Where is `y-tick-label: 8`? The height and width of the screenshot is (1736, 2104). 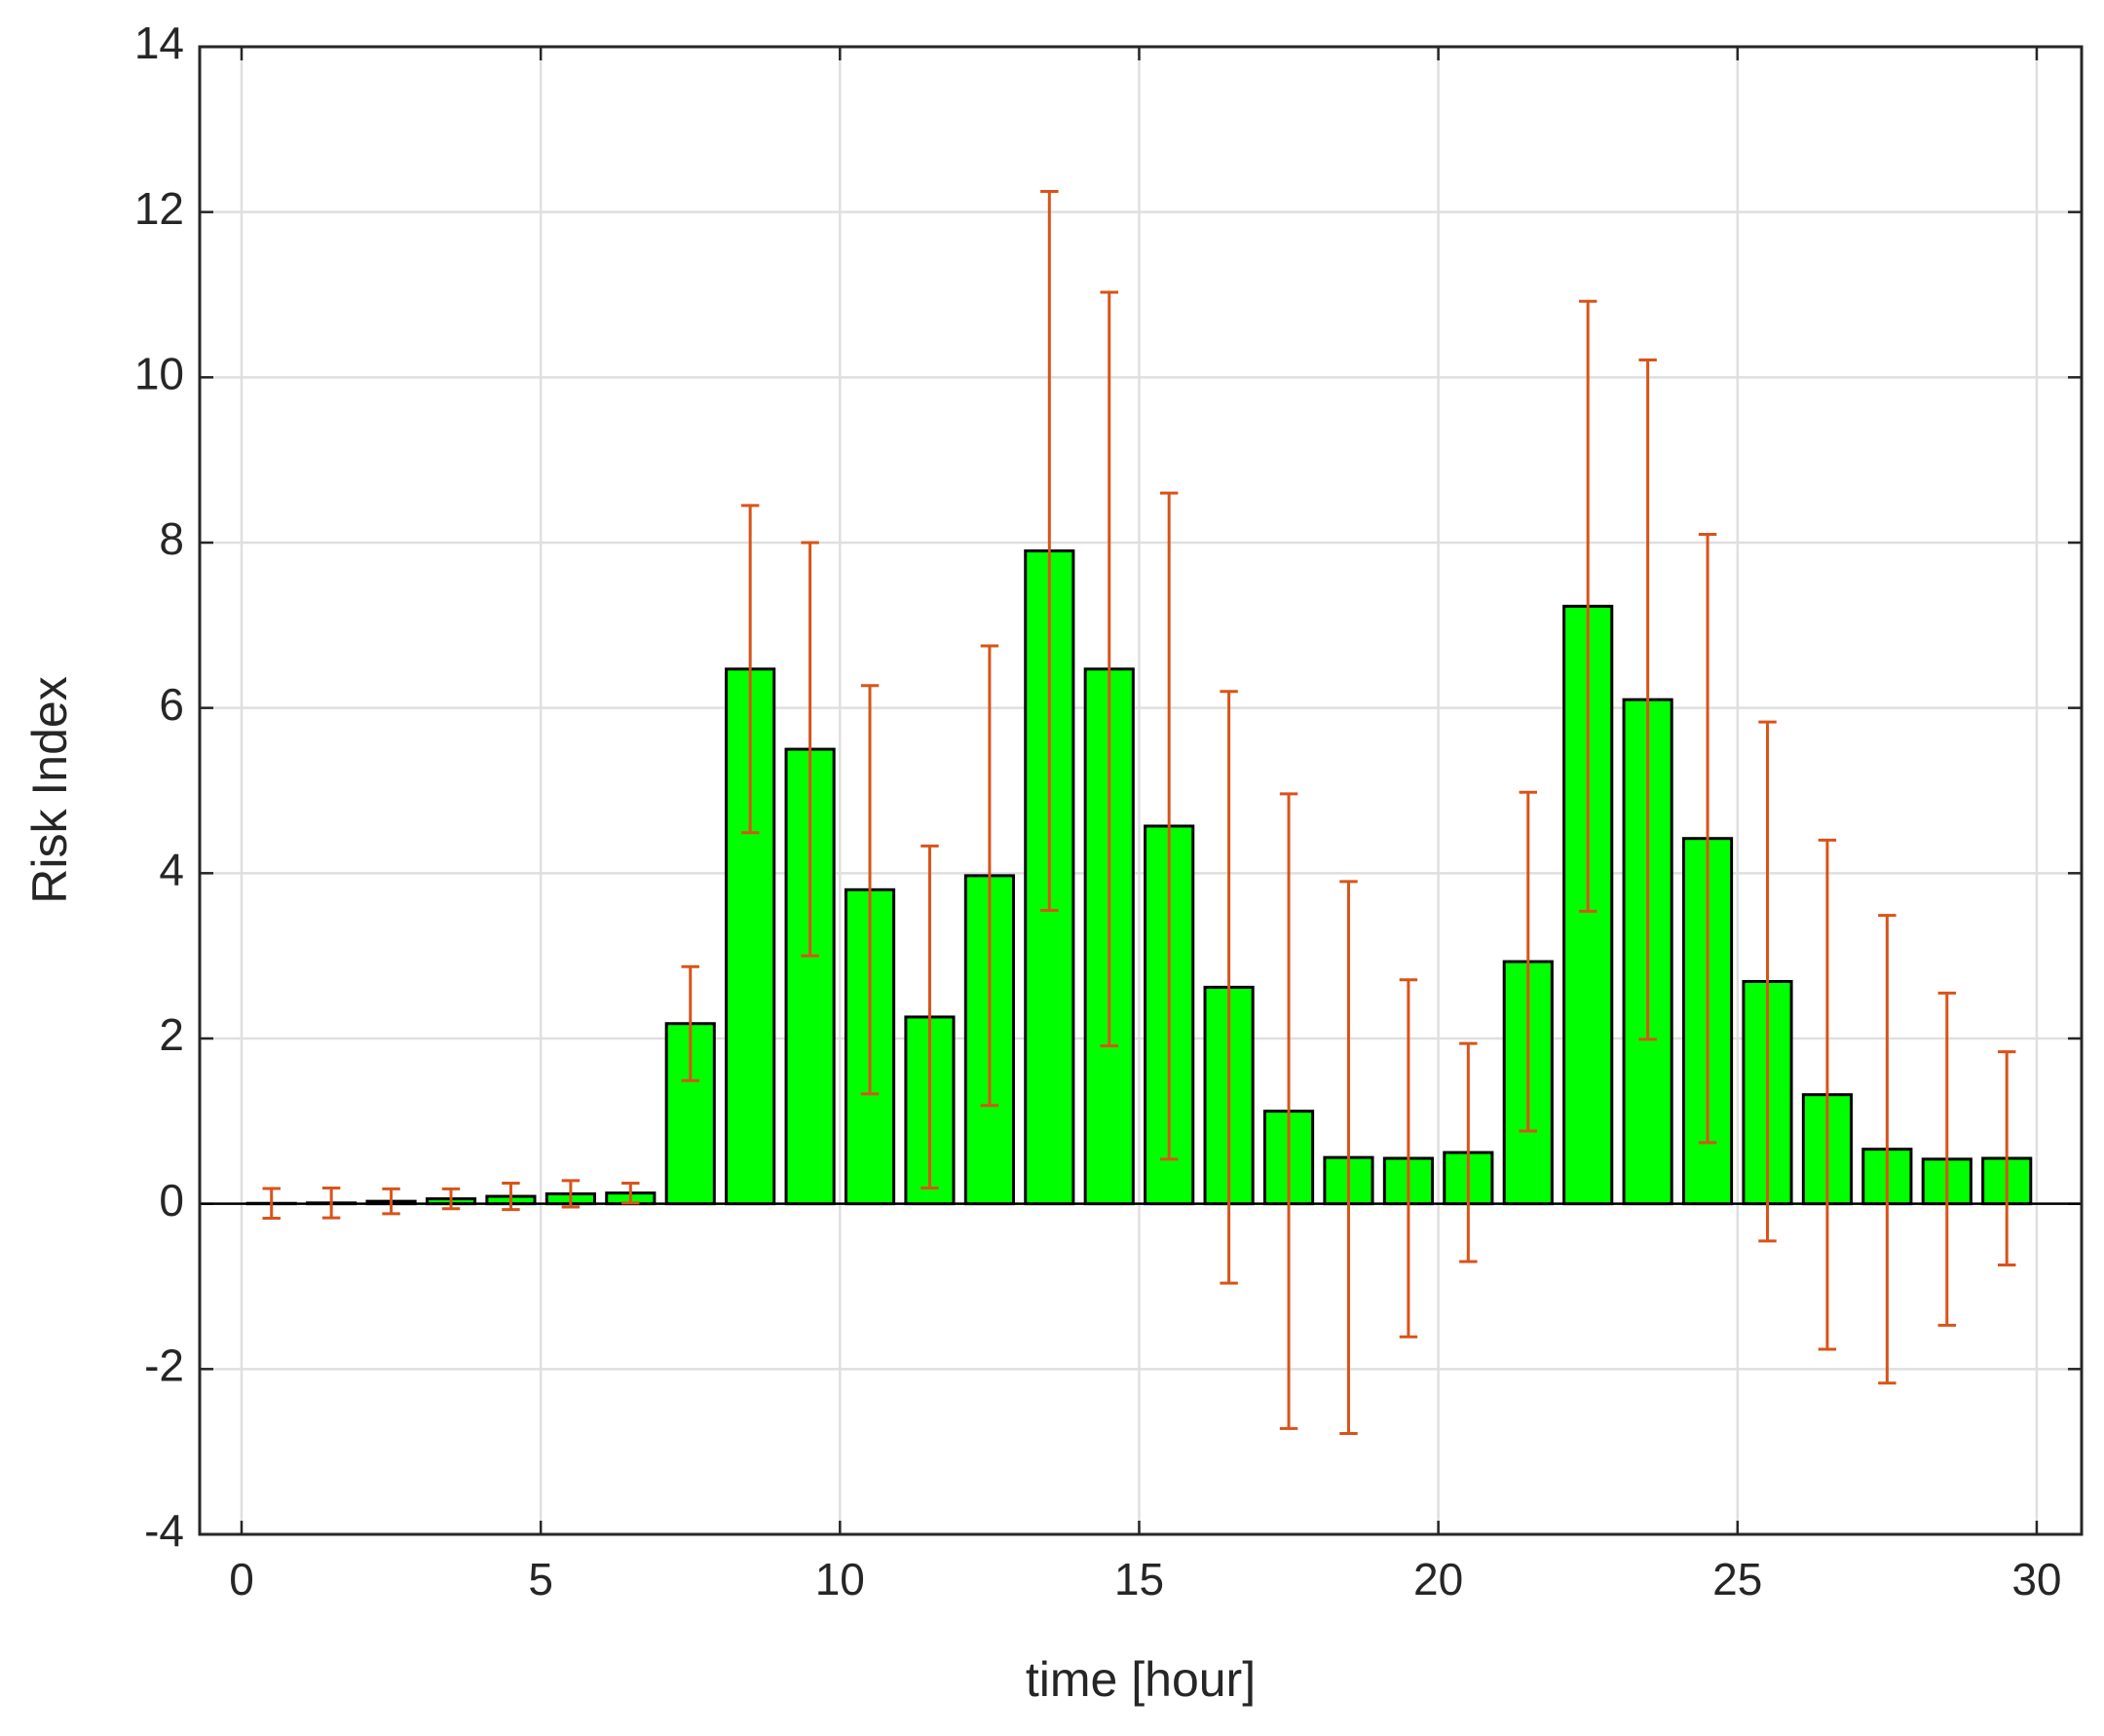
y-tick-label: 8 is located at coordinates (171, 538).